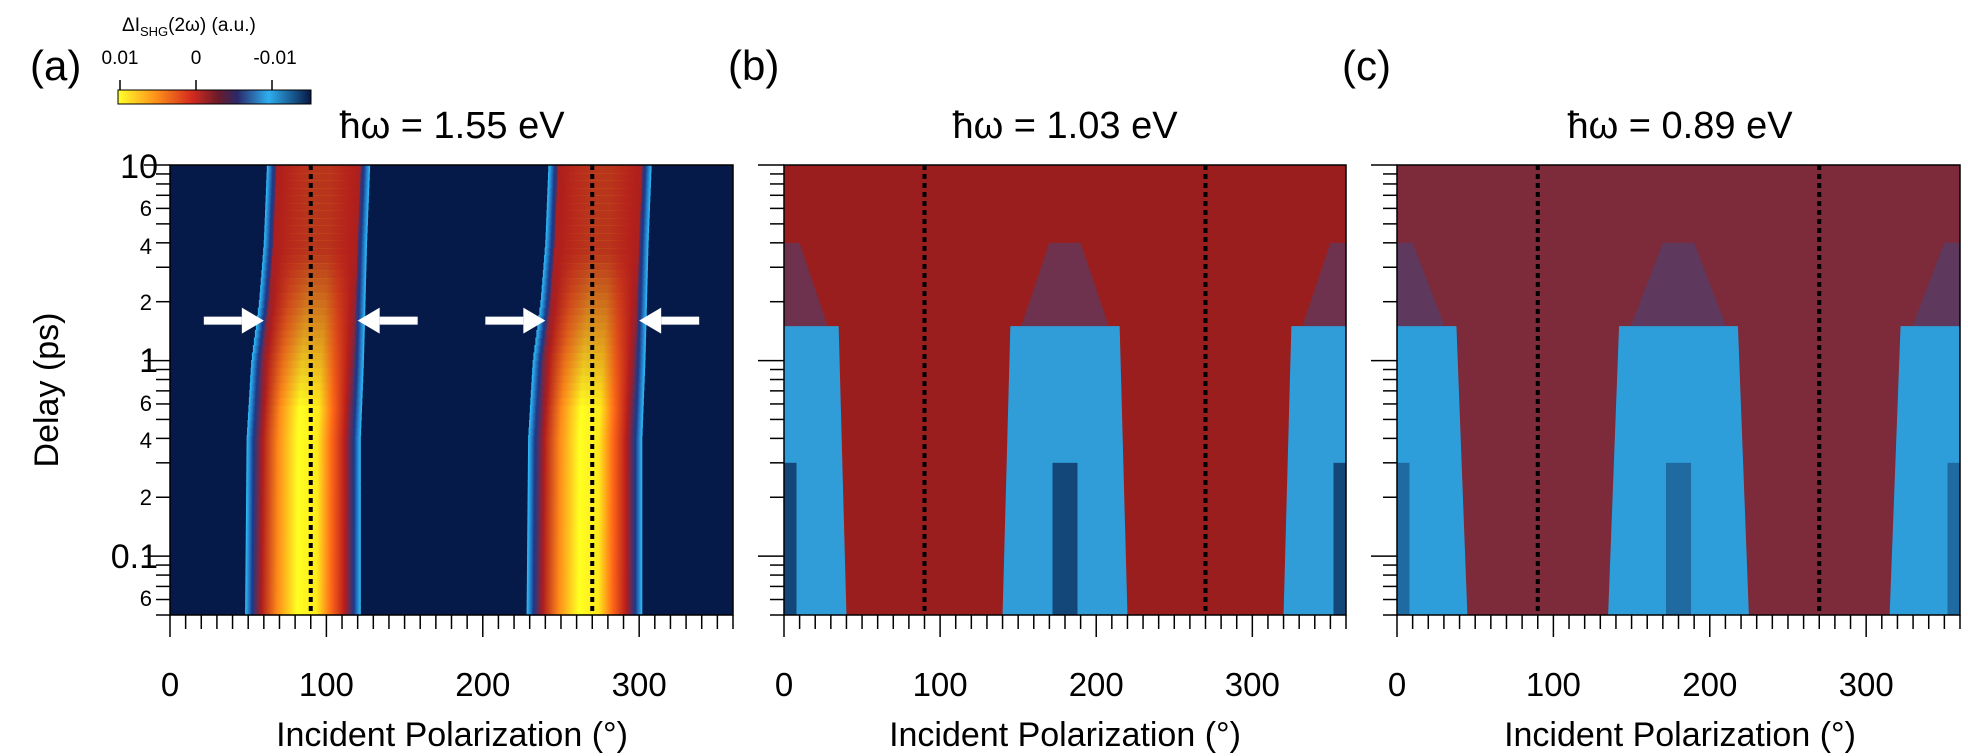 This screenshot has width=1968, height=756. I want to click on y-minor-tick-label: 2, so click(146, 497).